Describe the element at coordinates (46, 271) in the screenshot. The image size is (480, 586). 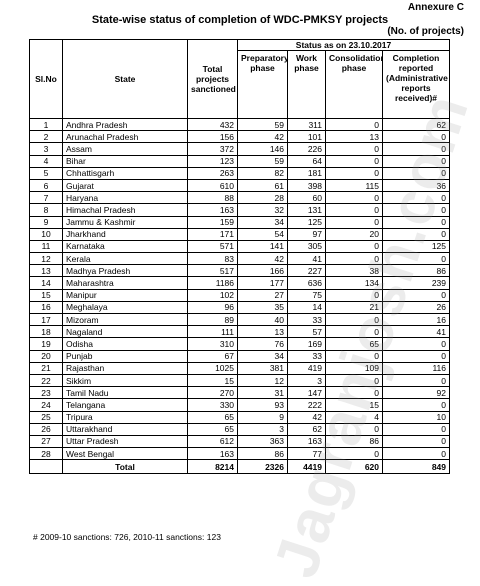
I see `cell-sl: 13` at that location.